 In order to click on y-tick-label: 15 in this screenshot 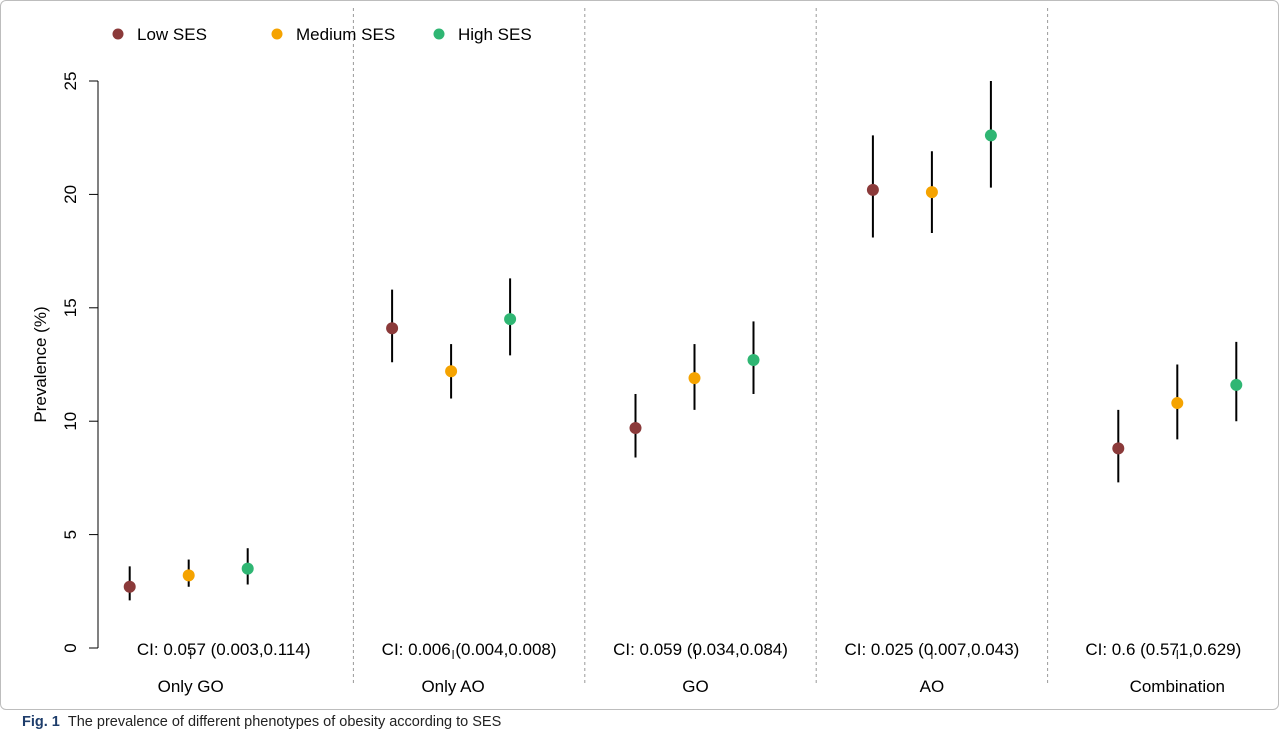, I will do `click(70, 307)`.